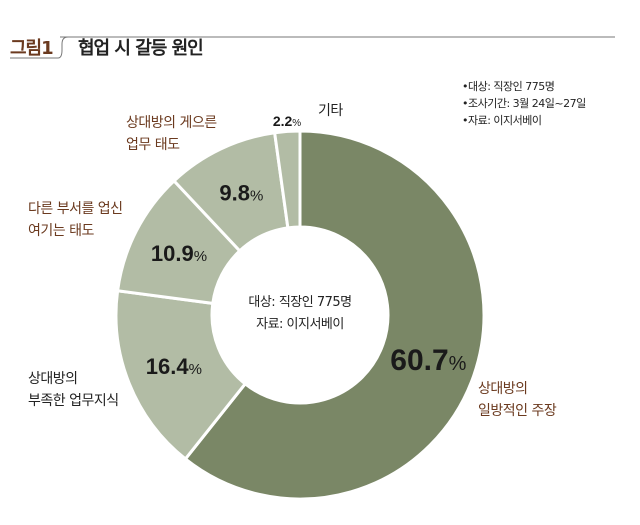 This screenshot has width=640, height=525. Describe the element at coordinates (141, 48) in the screenshot. I see `chart-title: 협업 시 갈등 원인` at that location.